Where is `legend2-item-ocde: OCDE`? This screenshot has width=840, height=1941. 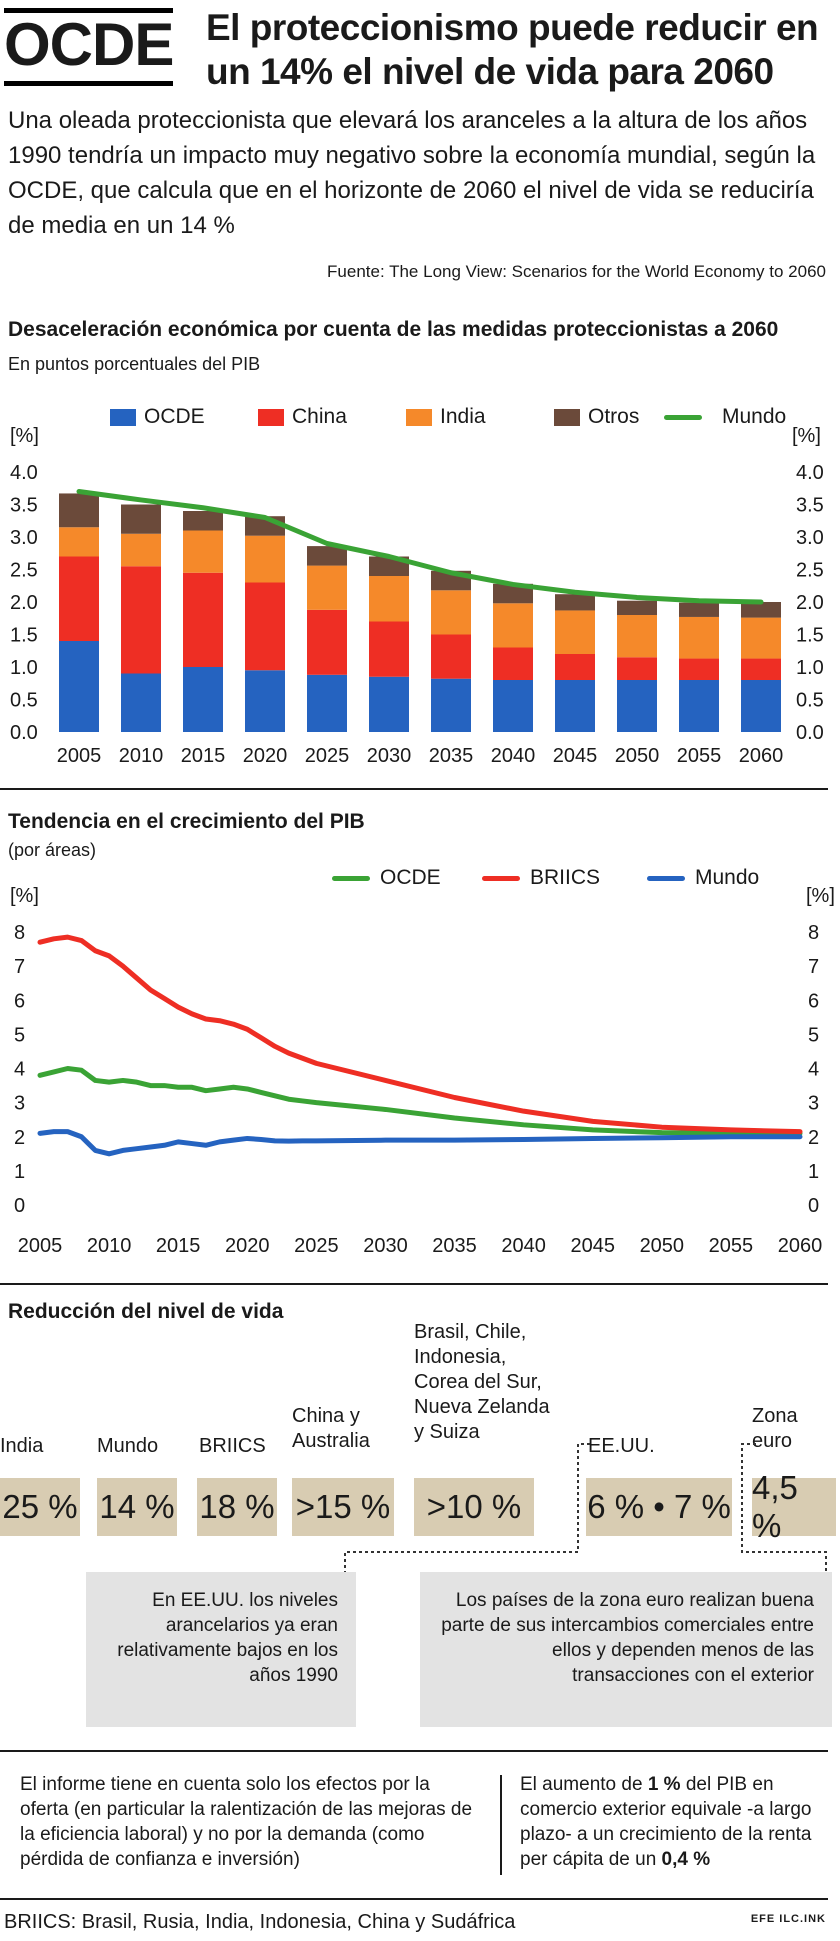
legend2-item-ocde: OCDE is located at coordinates (407, 878).